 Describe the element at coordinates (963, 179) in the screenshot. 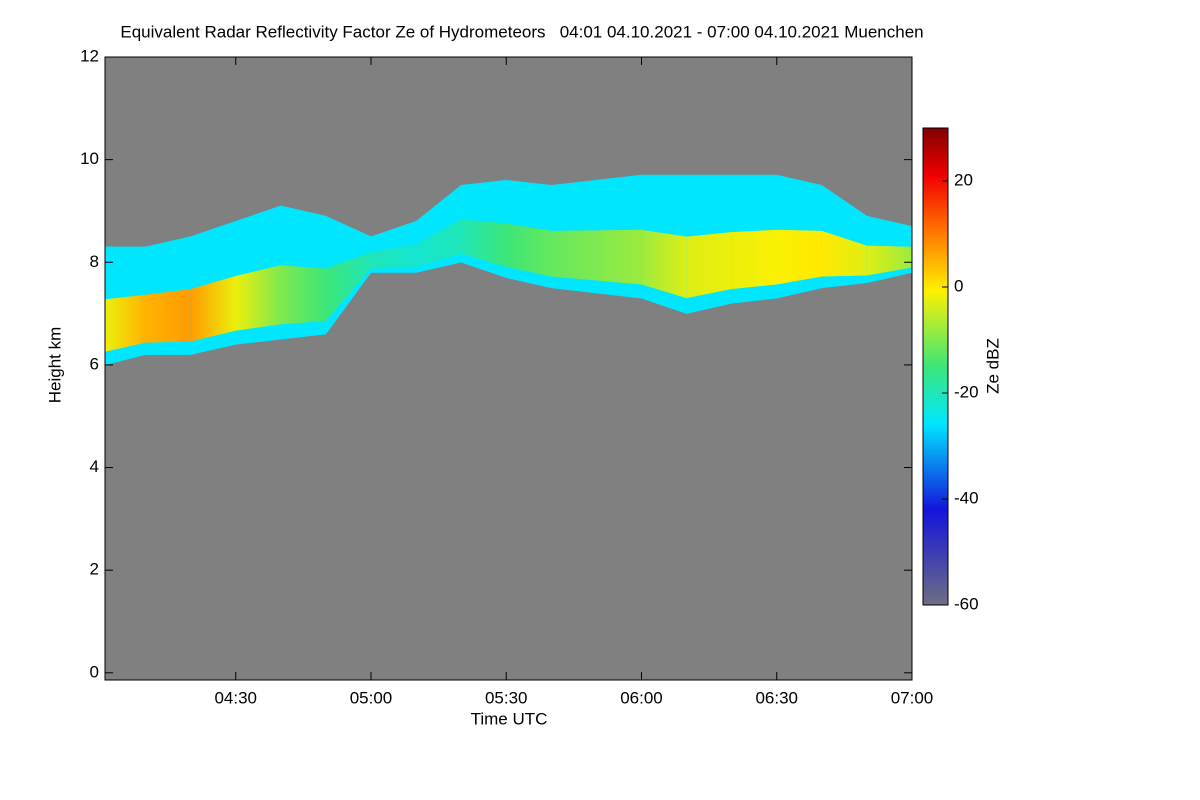

I see `colorbar-tick-label: 20` at that location.